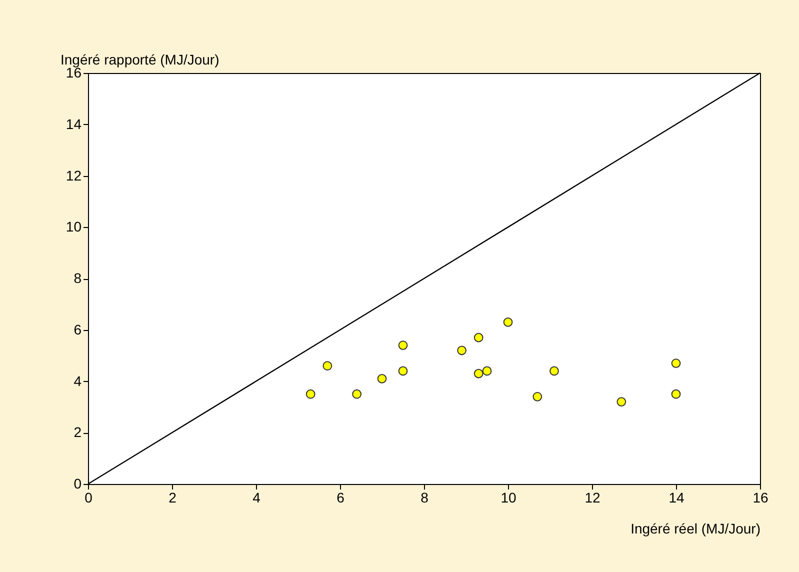 This screenshot has width=799, height=572. I want to click on y-tick-label: 12, so click(74, 175).